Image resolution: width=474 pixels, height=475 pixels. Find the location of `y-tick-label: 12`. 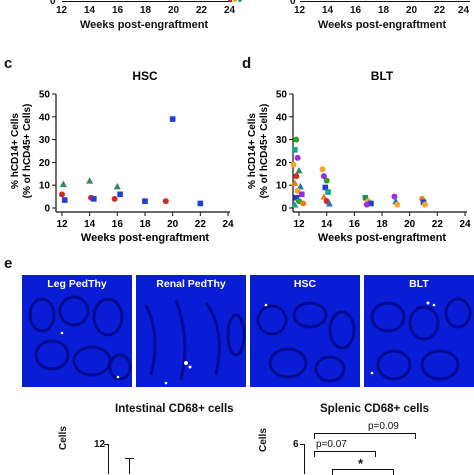

y-tick-label: 12 is located at coordinates (100, 444).